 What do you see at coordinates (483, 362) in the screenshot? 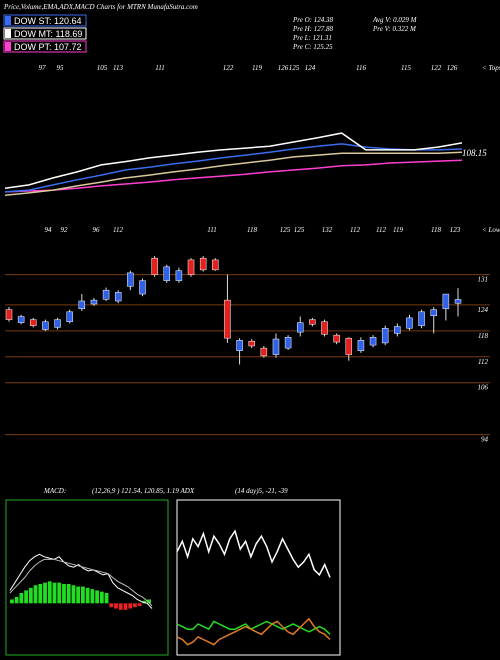
I see `y-tick-label: 112` at bounding box center [483, 362].